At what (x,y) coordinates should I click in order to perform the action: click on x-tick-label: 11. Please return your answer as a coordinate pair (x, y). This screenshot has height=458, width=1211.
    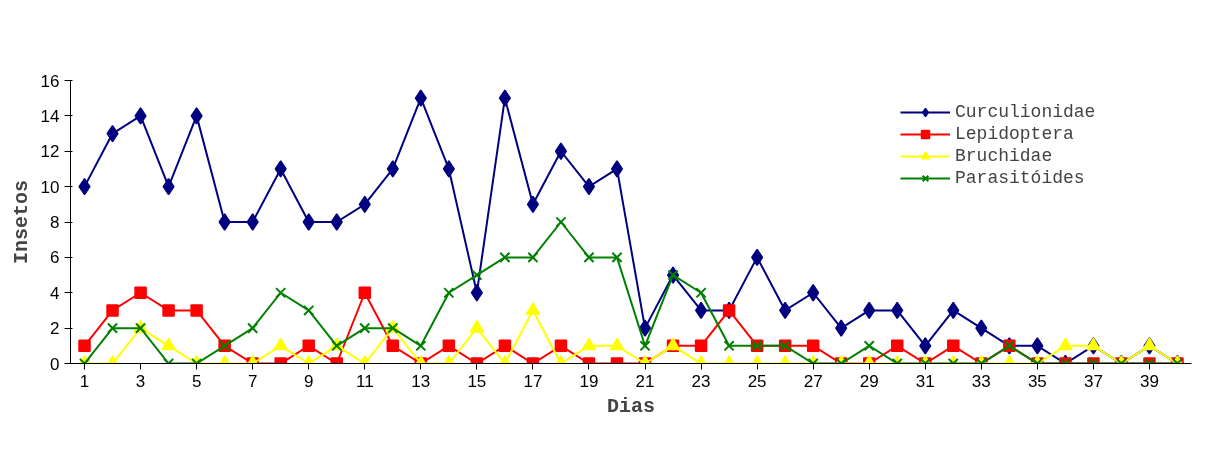
    Looking at the image, I should click on (364, 381).